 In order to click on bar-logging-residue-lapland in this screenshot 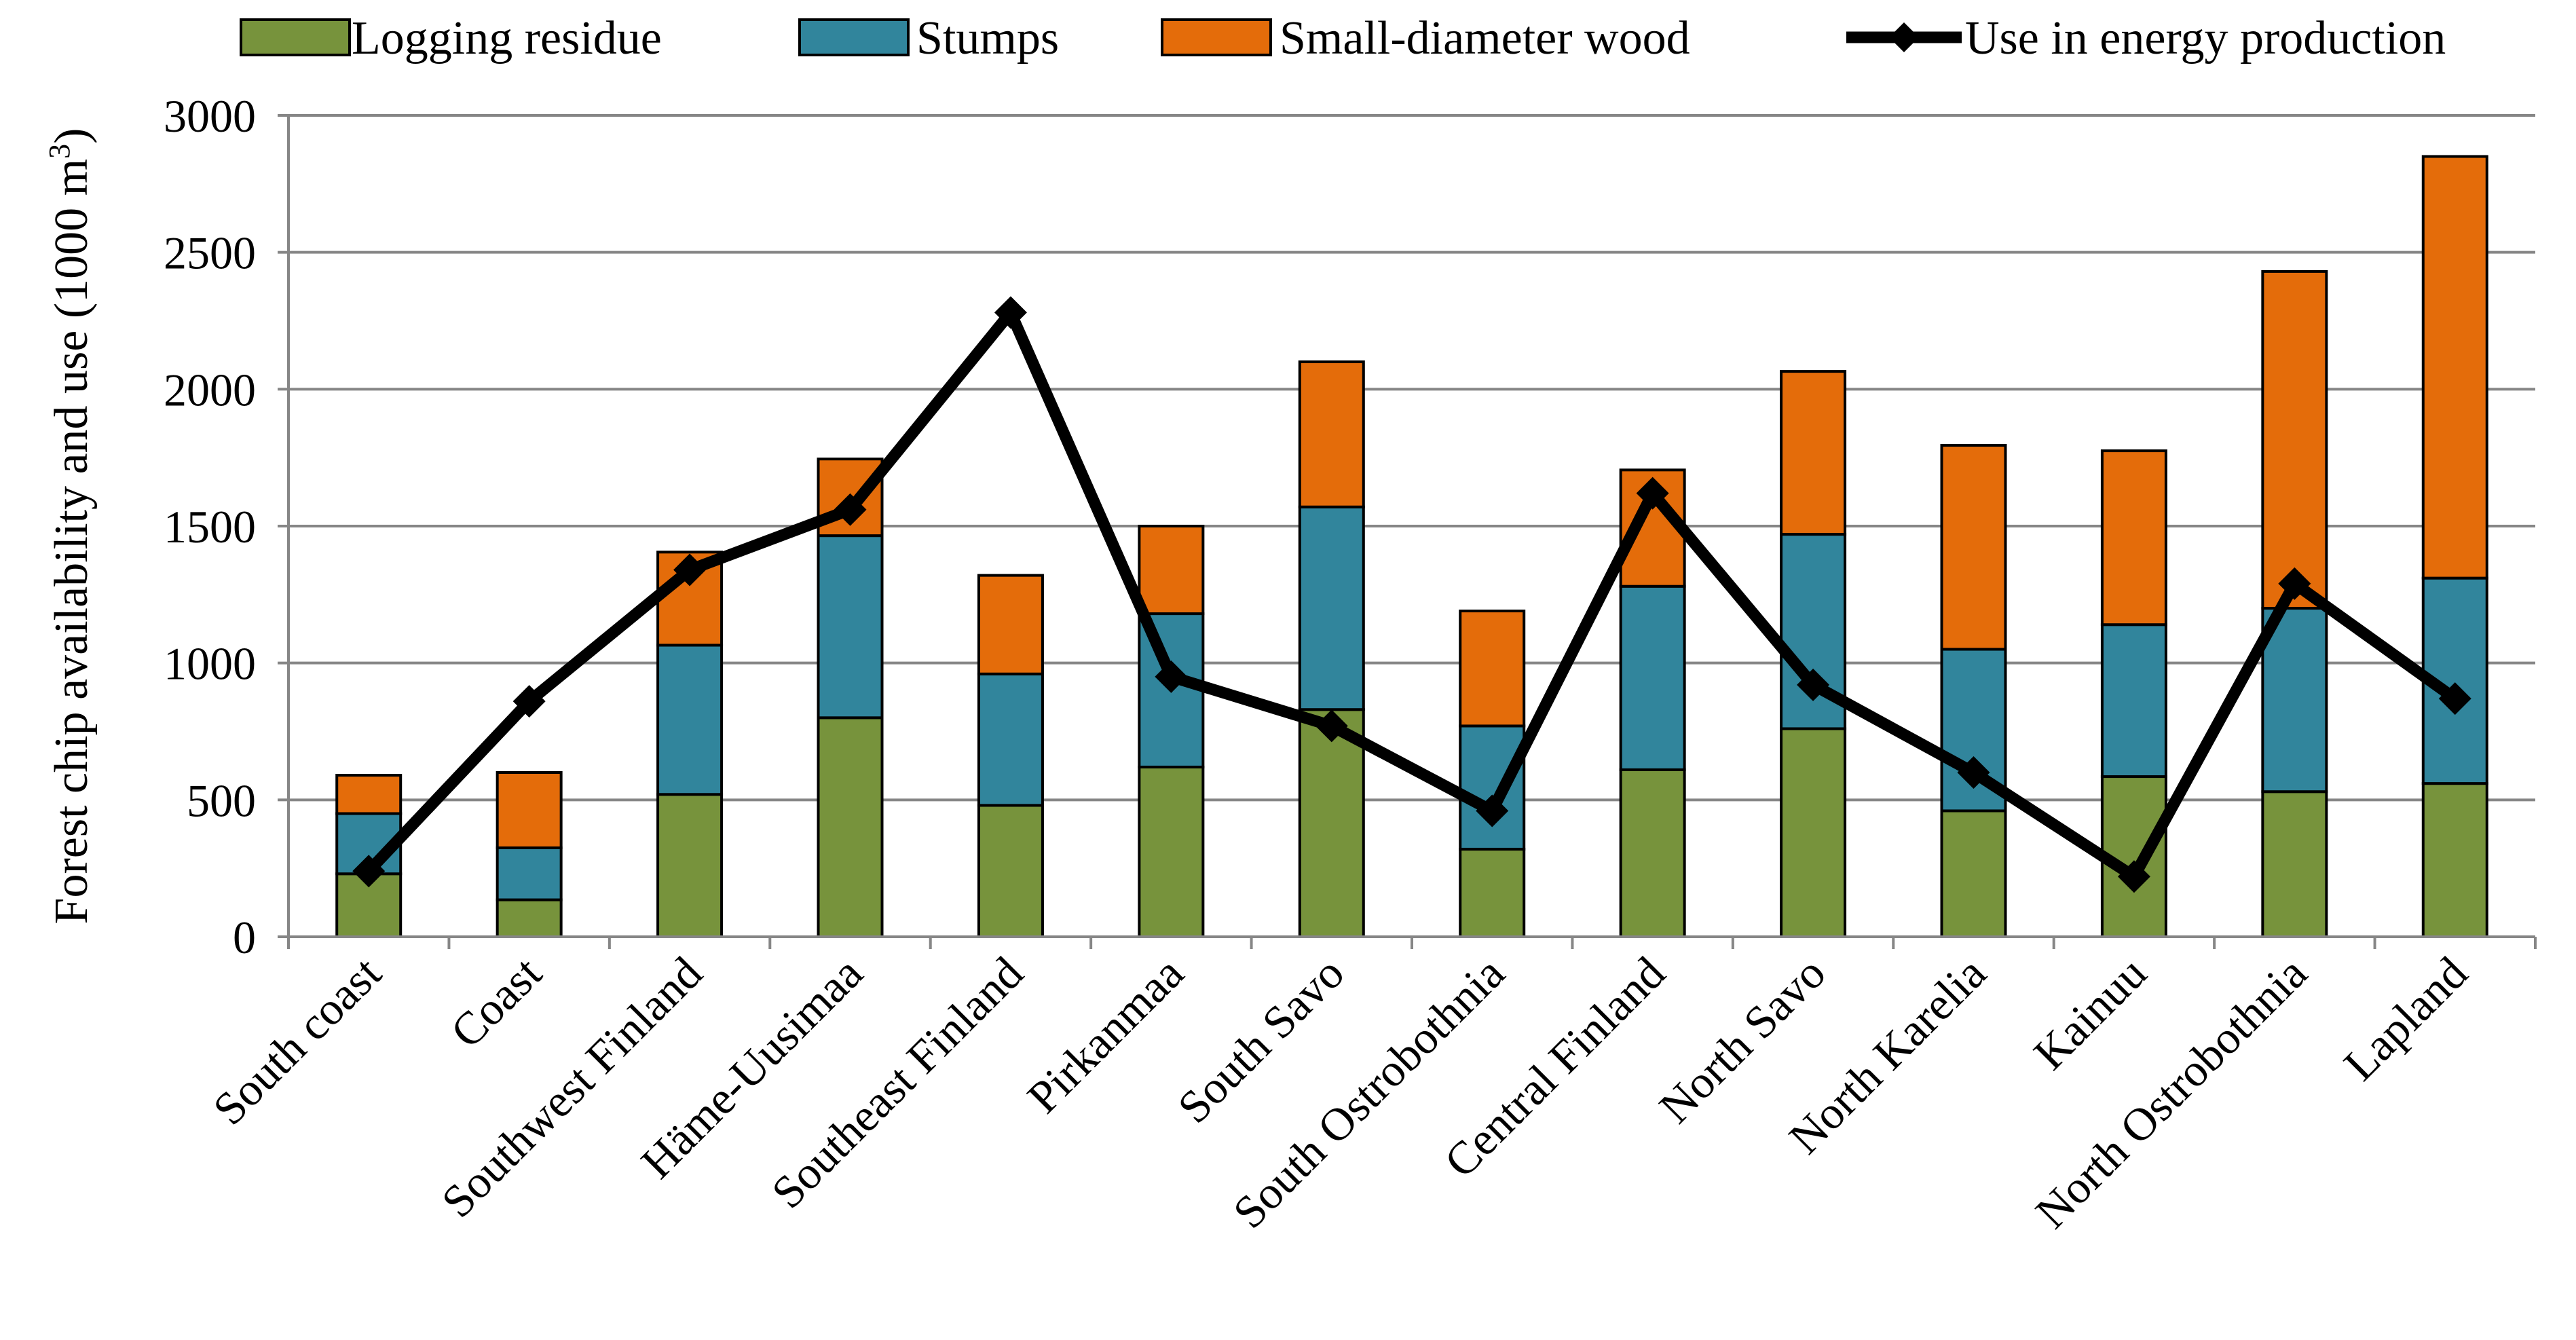, I will do `click(2455, 860)`.